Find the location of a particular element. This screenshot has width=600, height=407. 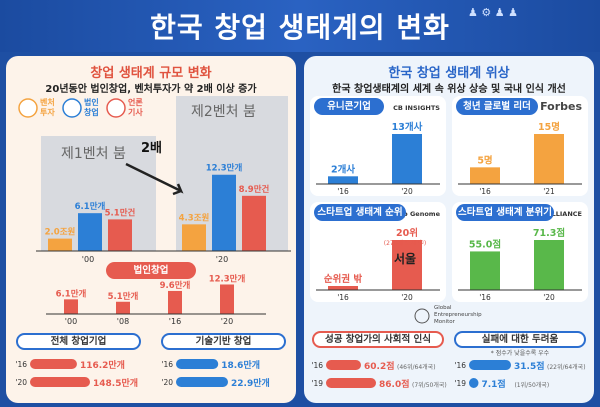

social-rank-0: (46위/64개국) is located at coordinates (416, 367).